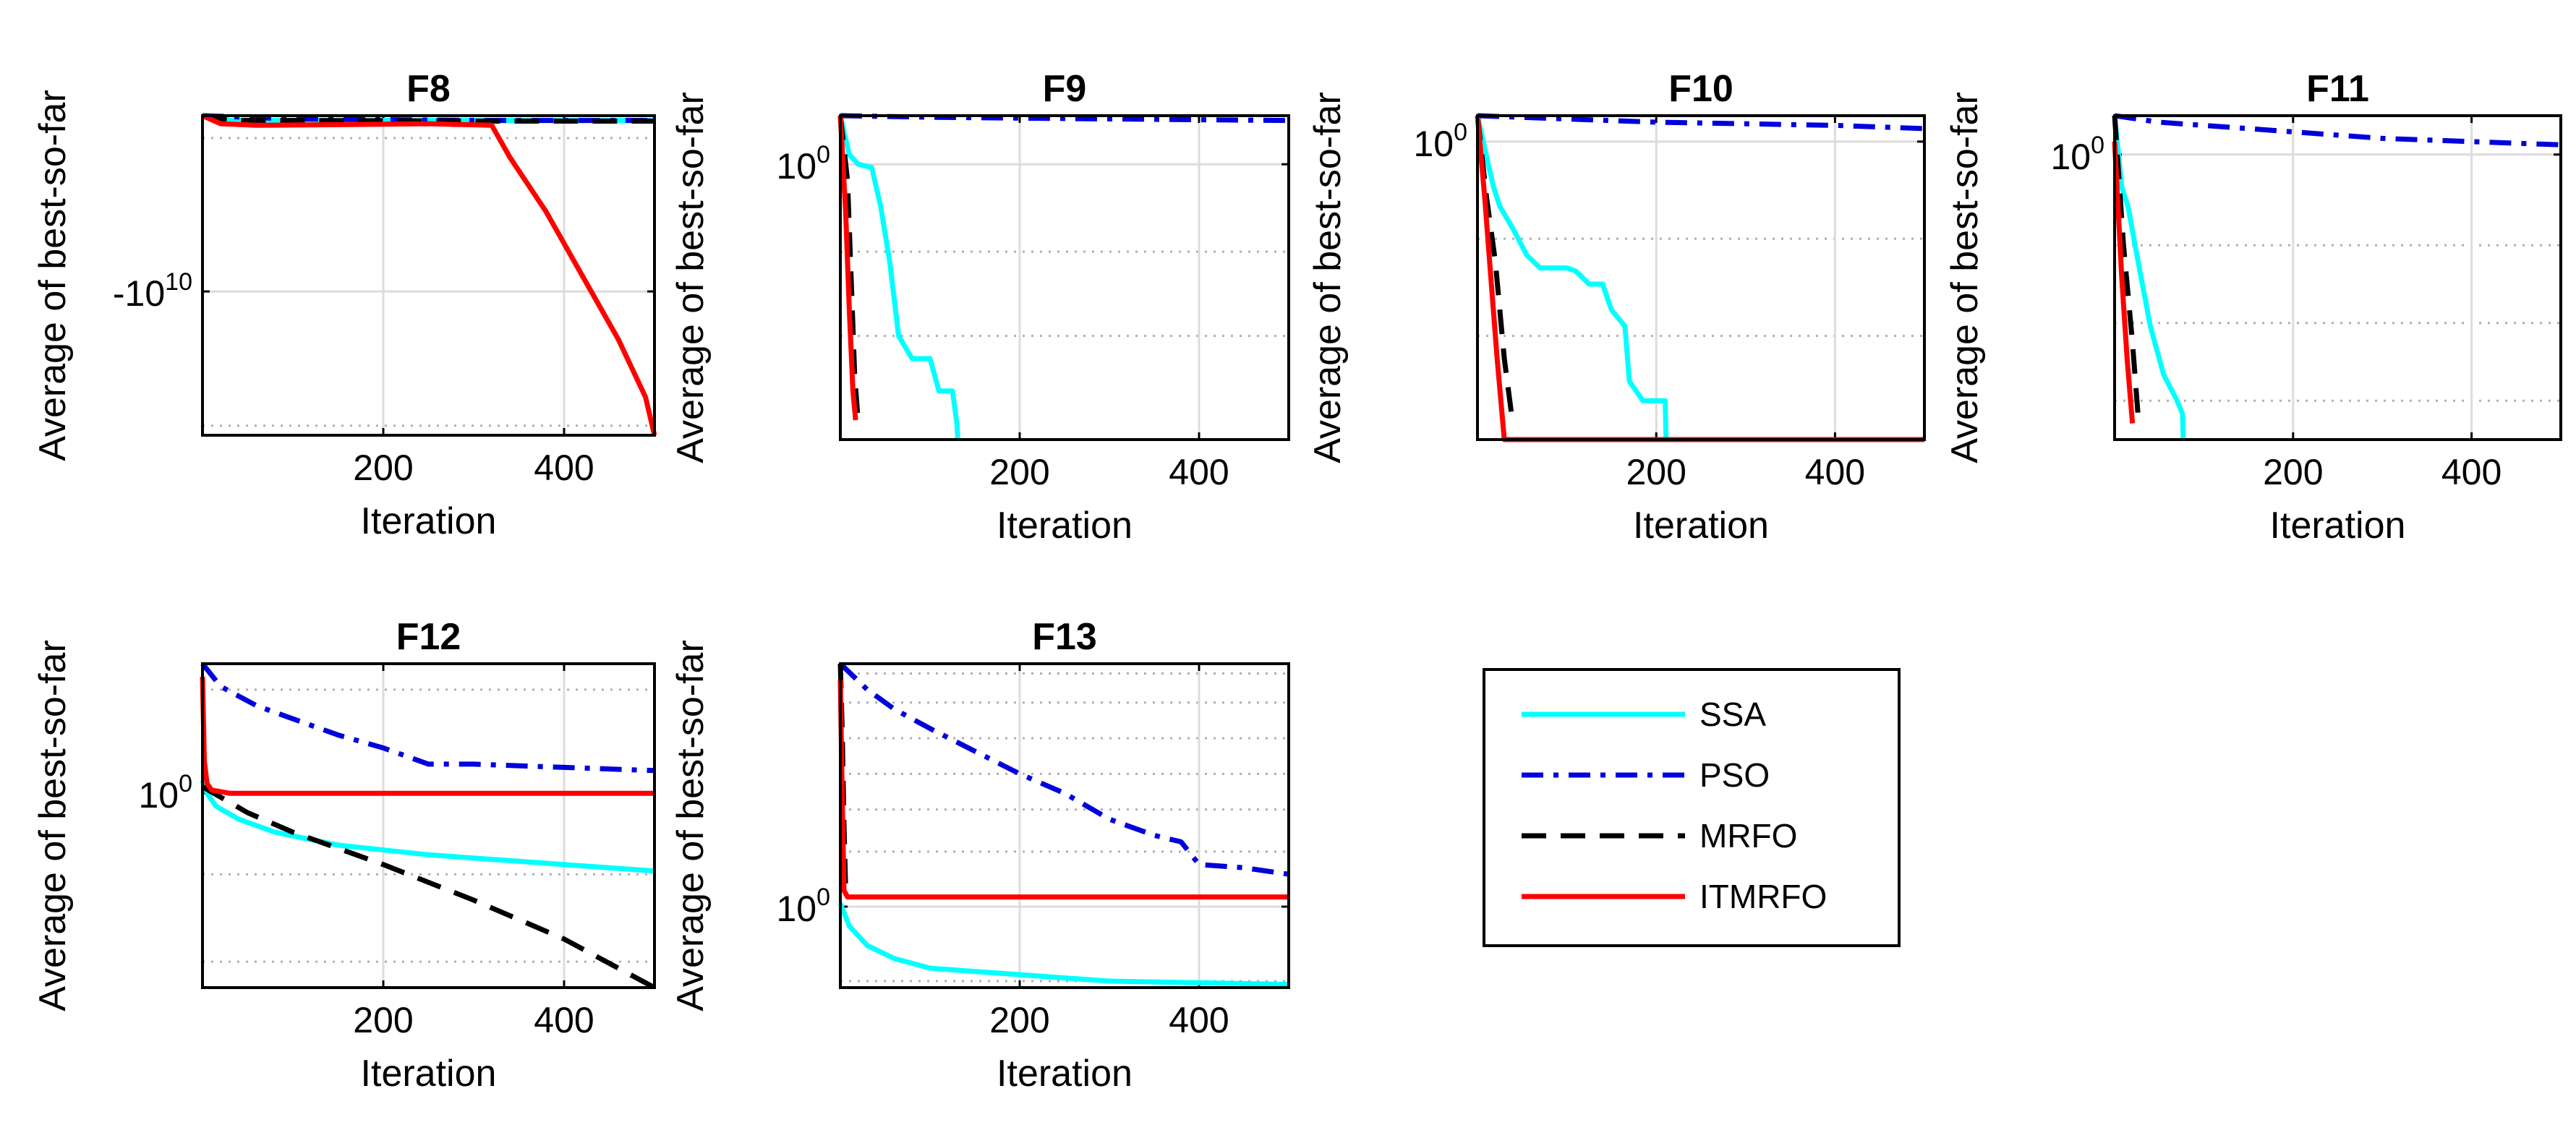  What do you see at coordinates (1733, 714) in the screenshot?
I see `legend-label: SSA` at bounding box center [1733, 714].